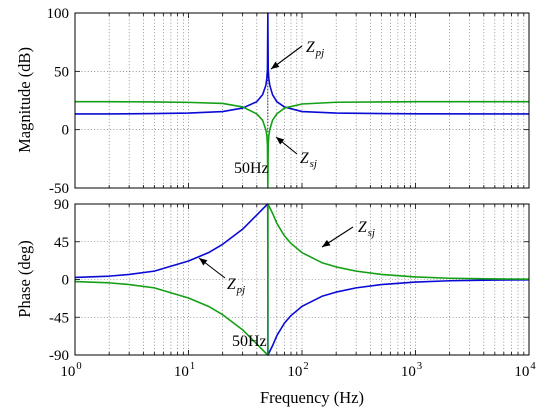  Describe the element at coordinates (312, 397) in the screenshot. I see `x-axis-label: Frequency (Hz)` at that location.